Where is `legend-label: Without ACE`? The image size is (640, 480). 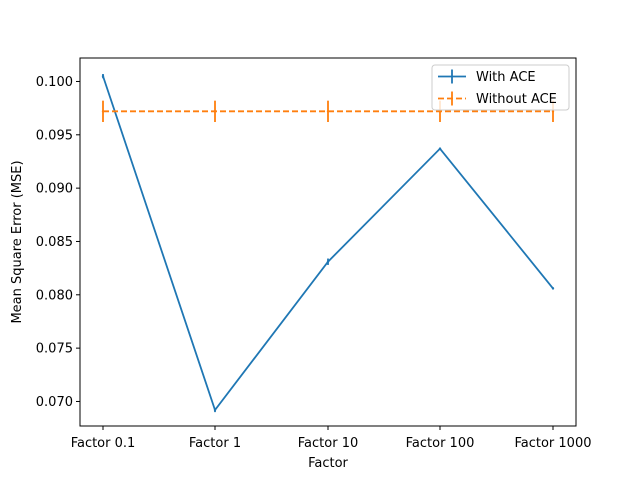 legend-label: Without ACE is located at coordinates (516, 99).